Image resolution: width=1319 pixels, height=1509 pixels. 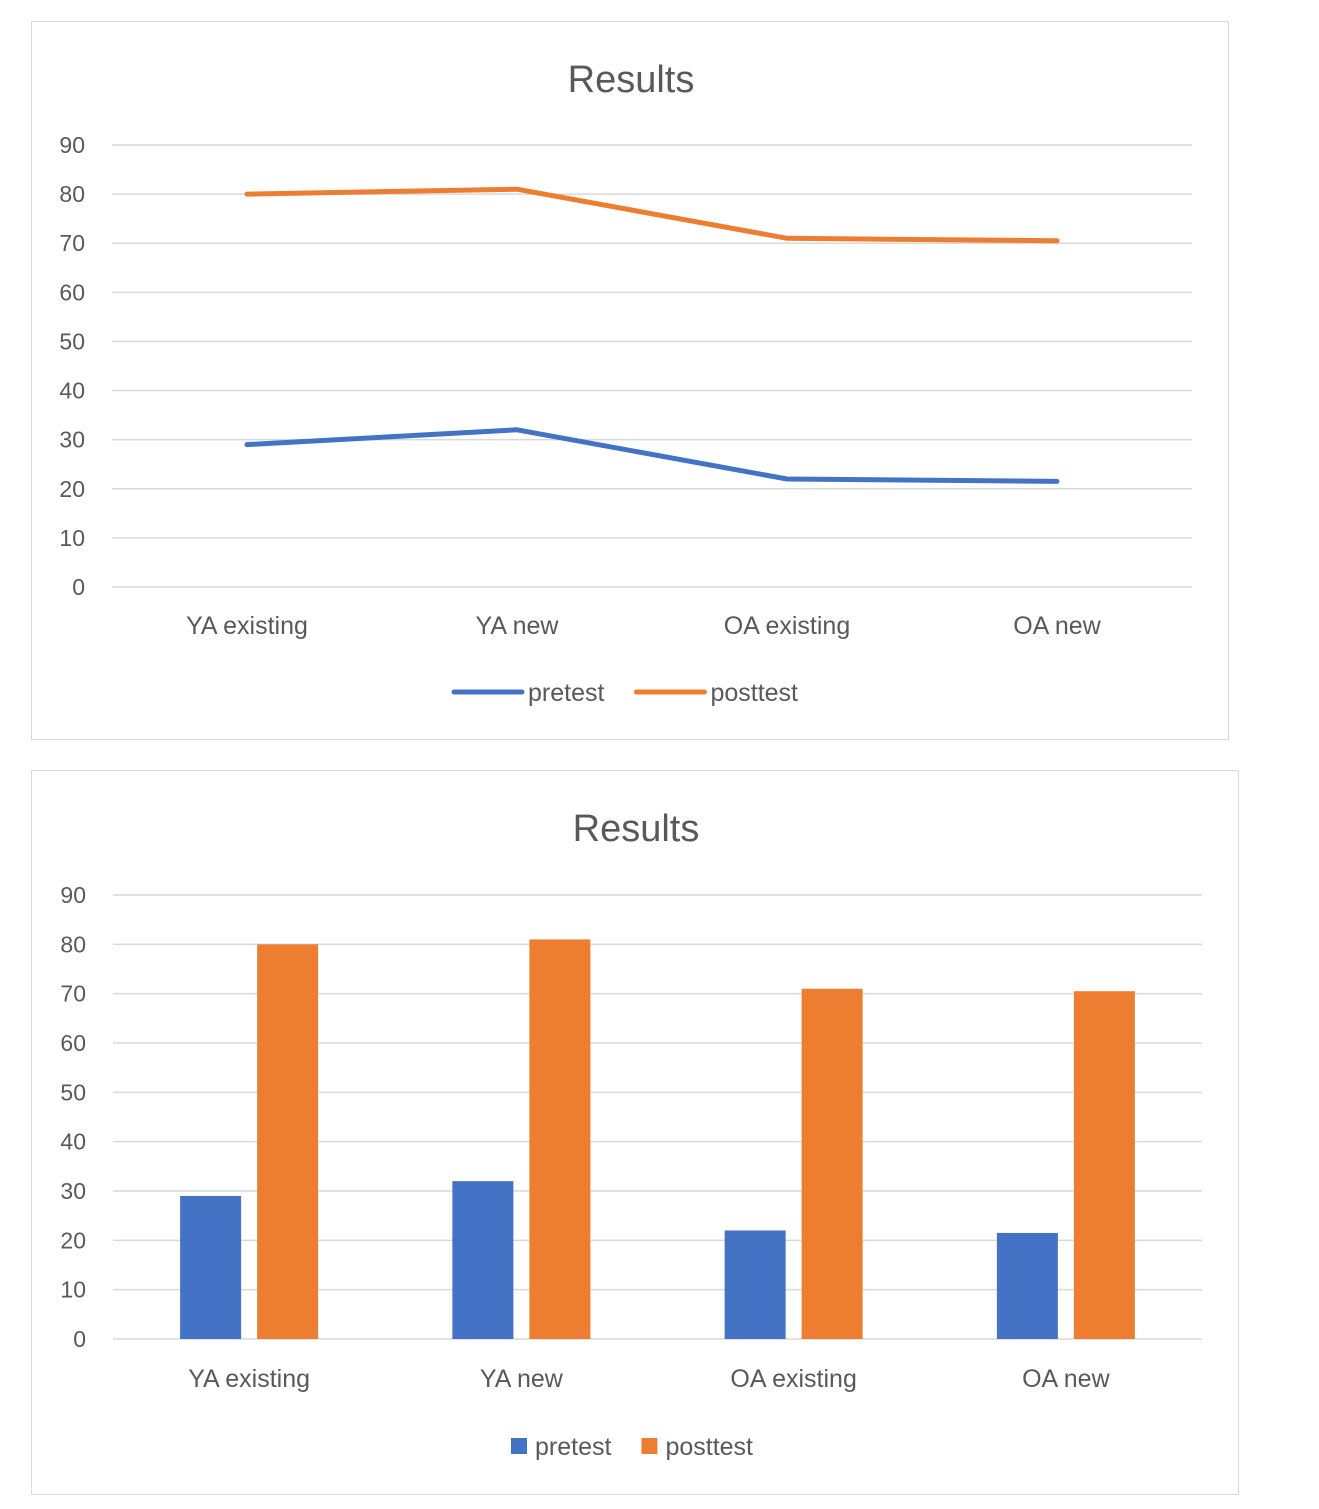 I want to click on series-line-pretest, so click(x=652, y=455).